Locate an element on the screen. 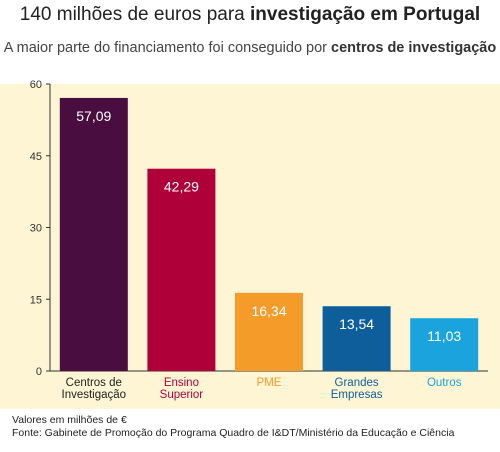  bar-value-label: 11,03 is located at coordinates (444, 336).